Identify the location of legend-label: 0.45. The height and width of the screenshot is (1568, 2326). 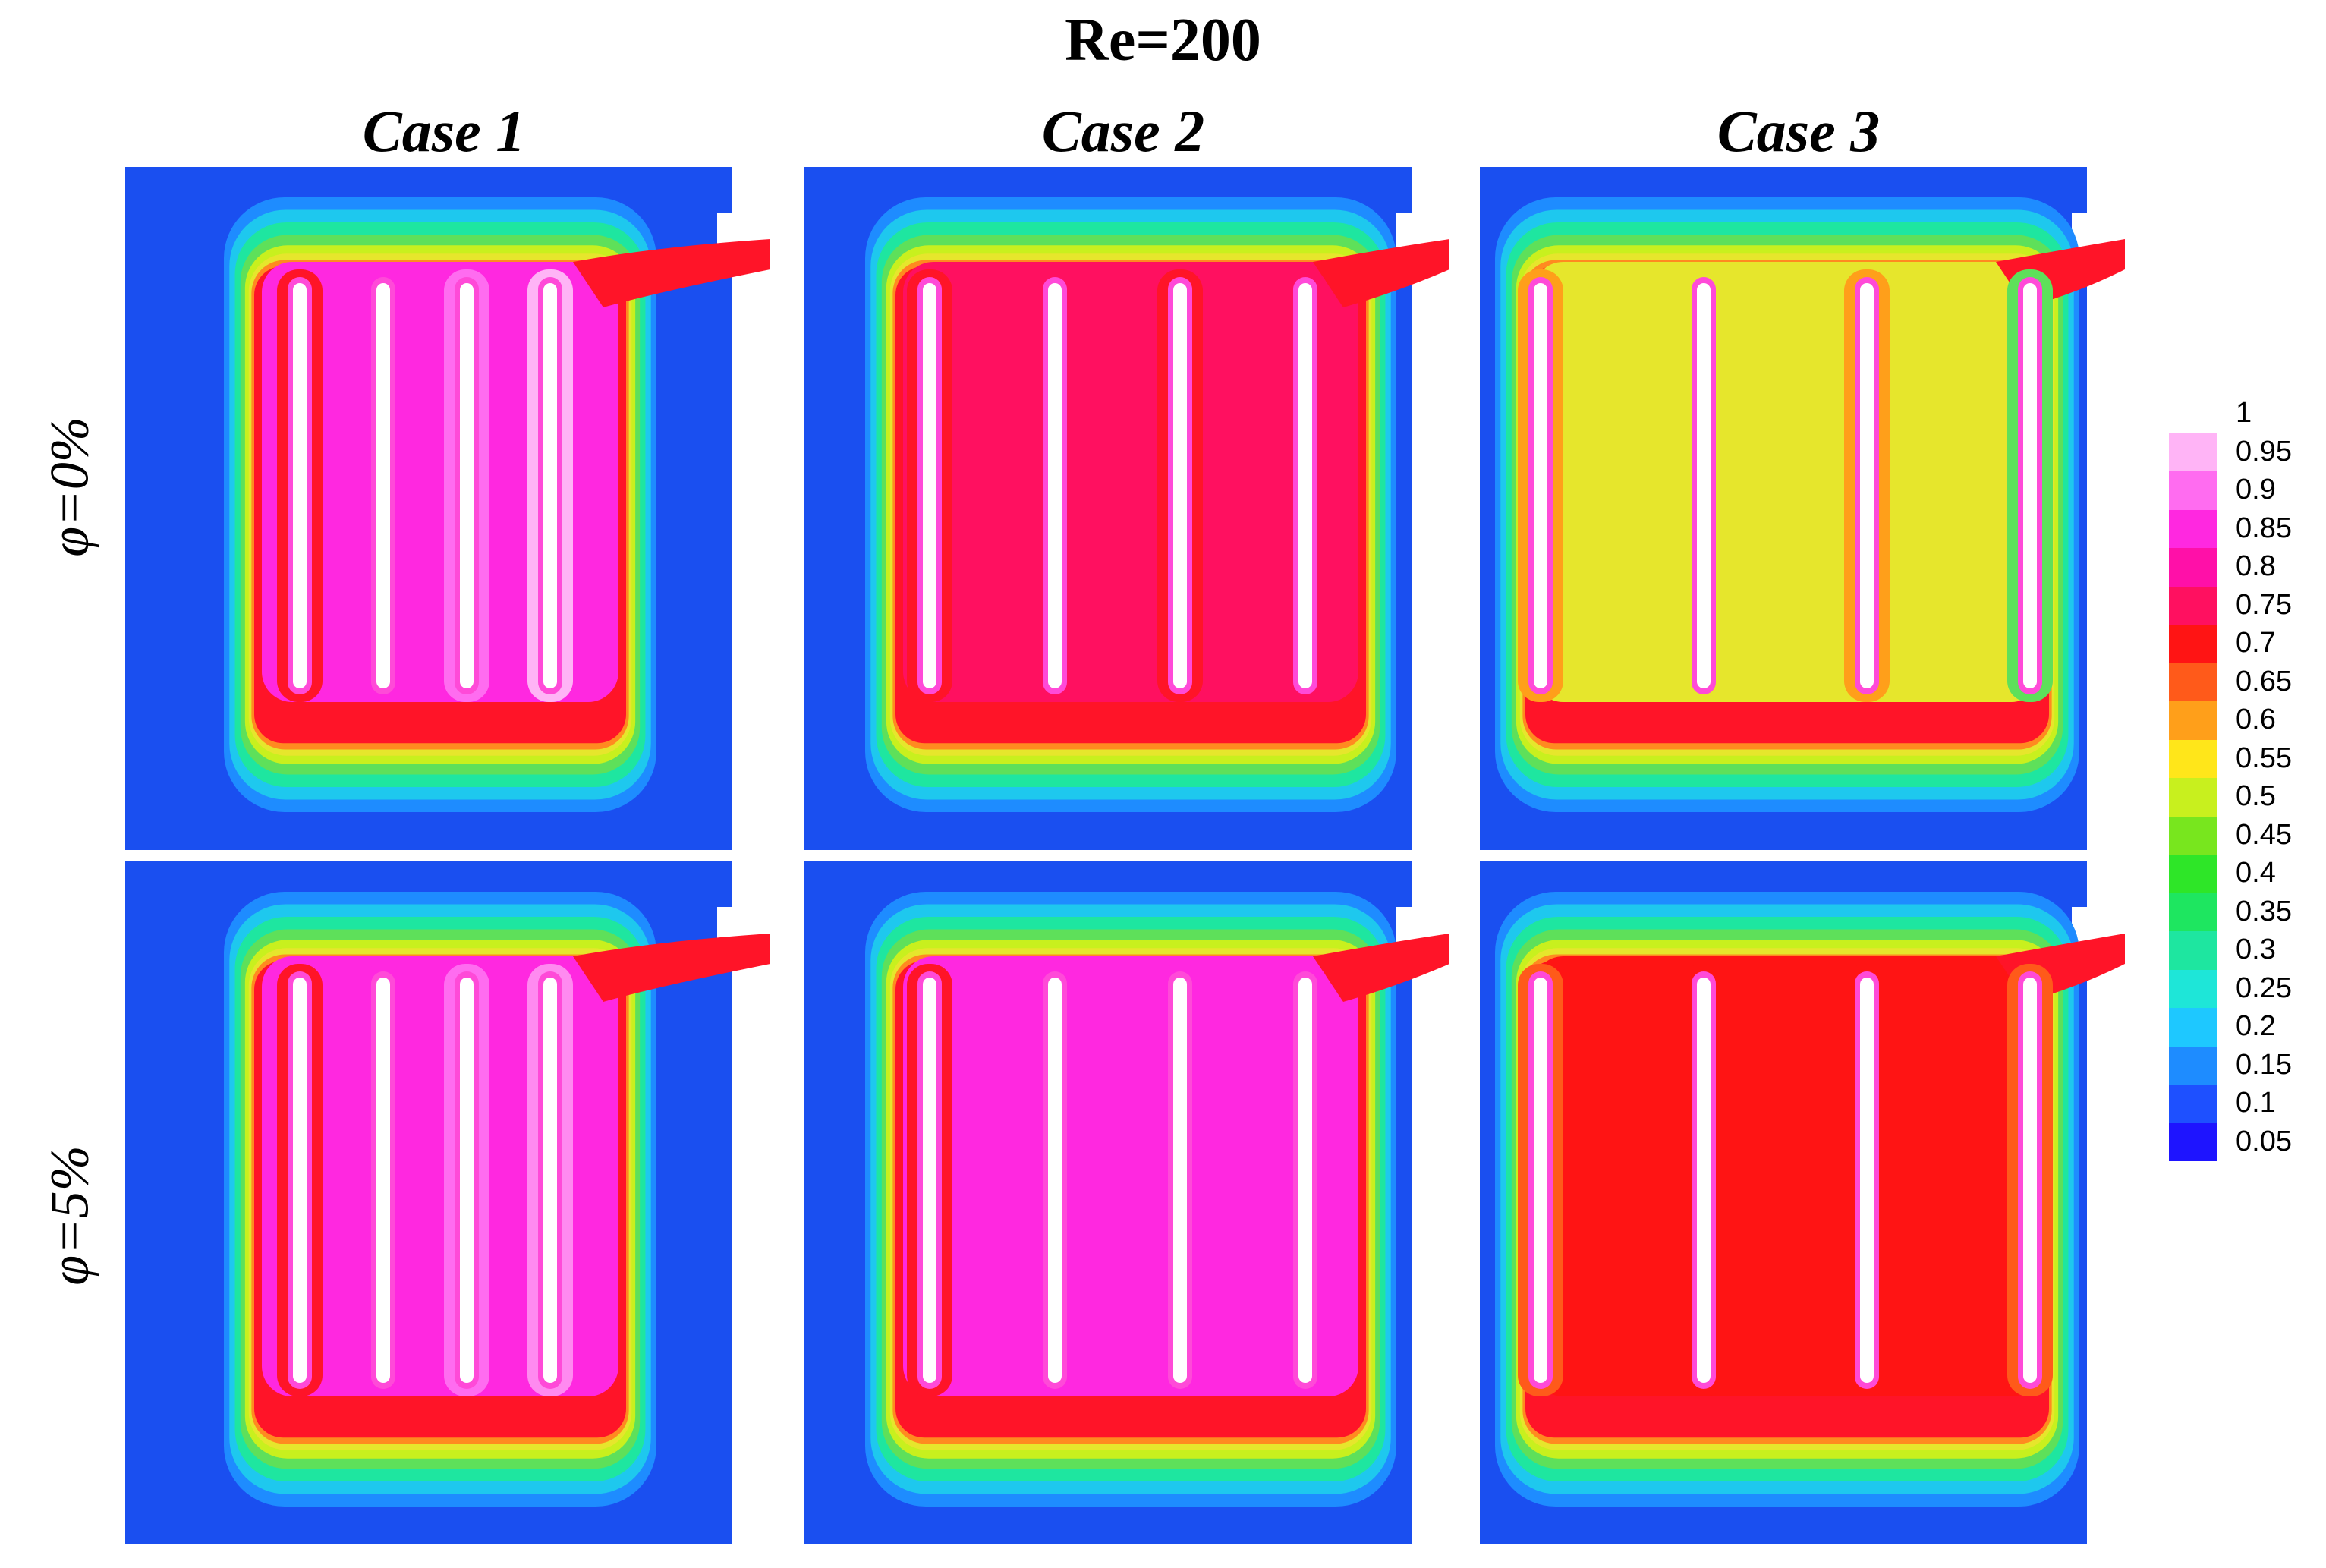
(2264, 834).